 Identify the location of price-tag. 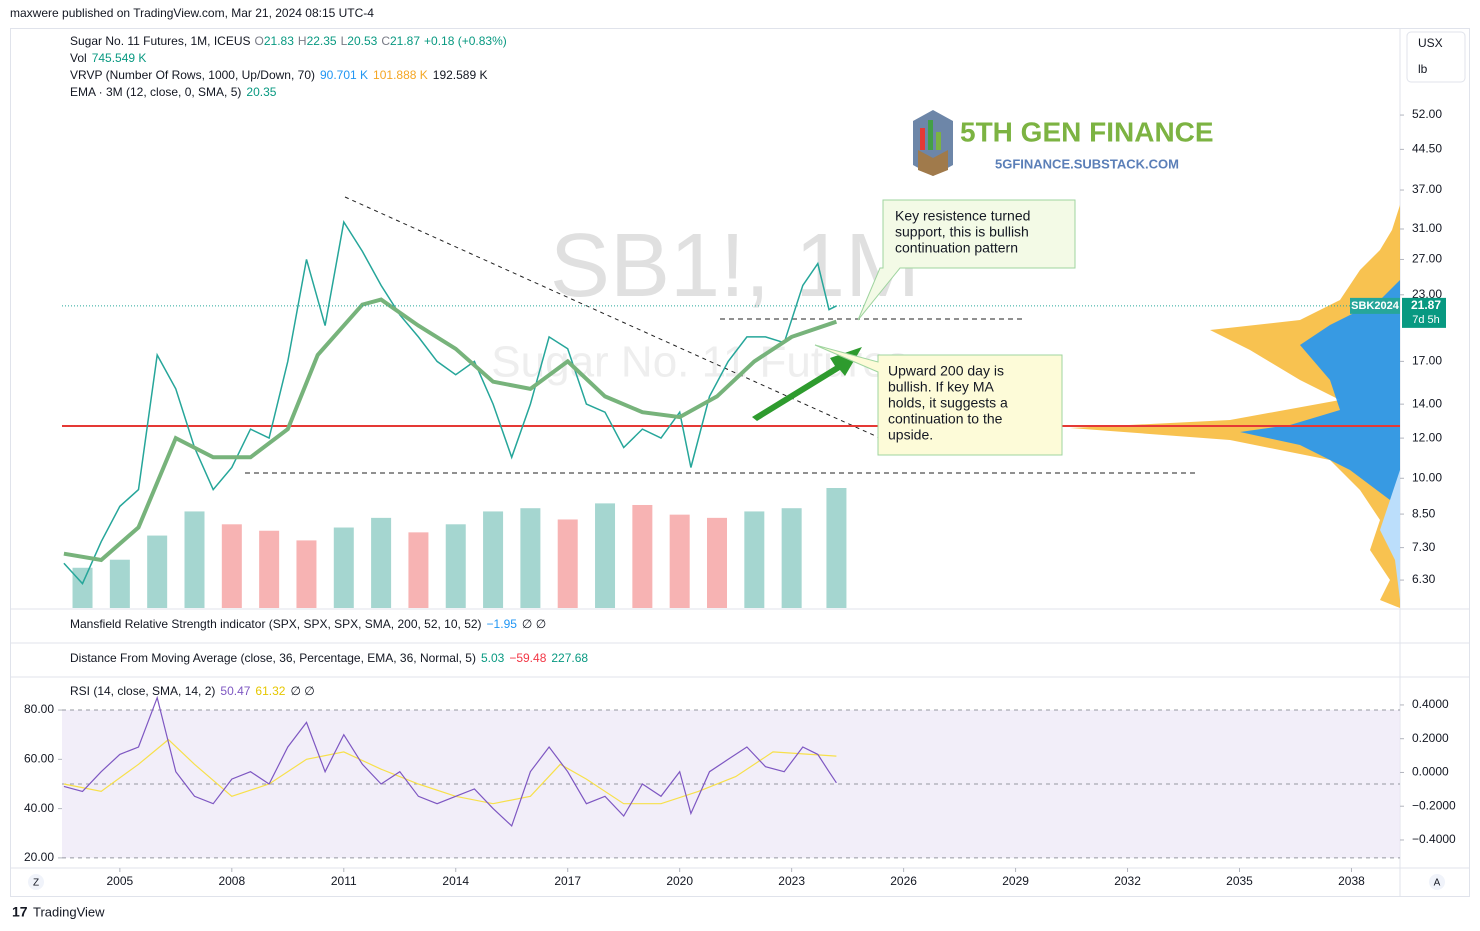
(1424, 312).